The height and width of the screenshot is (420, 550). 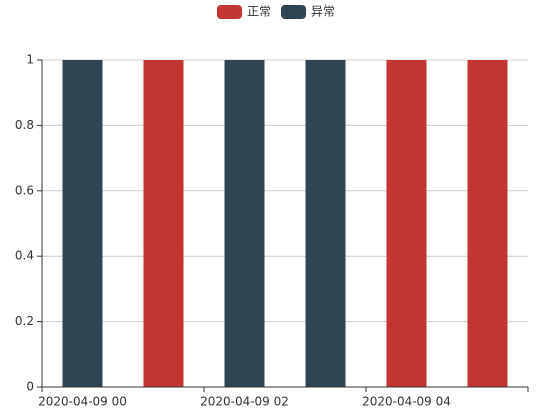 I want to click on legend-label: 正常, so click(x=259, y=12).